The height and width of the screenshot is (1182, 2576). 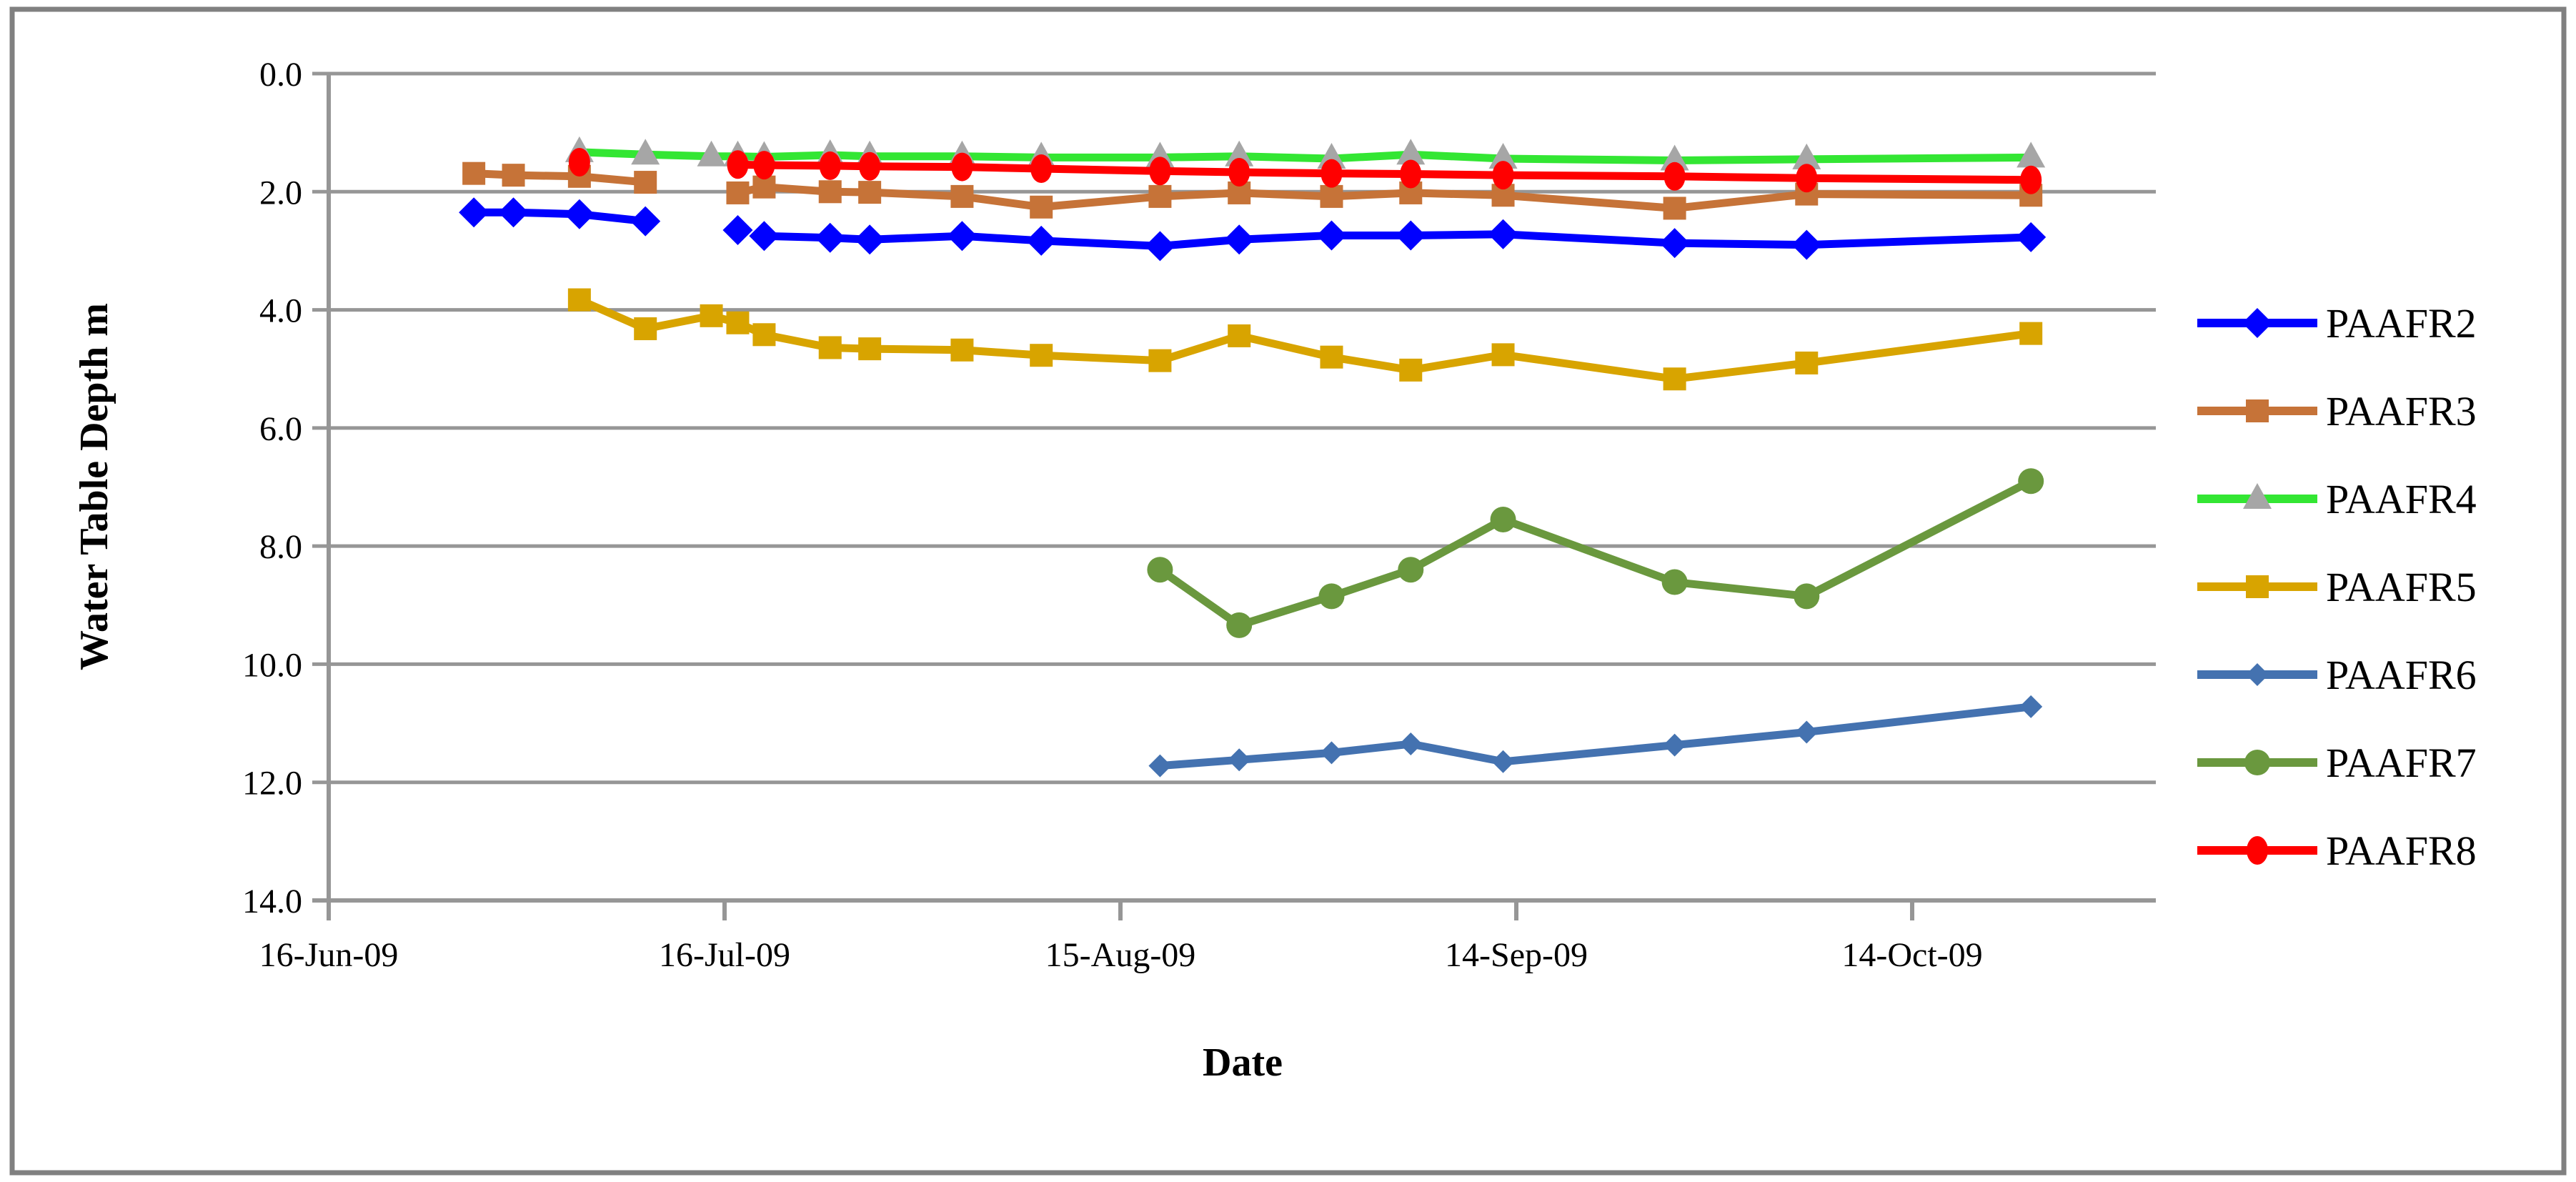 What do you see at coordinates (272, 665) in the screenshot?
I see `y-tick-label: 10.0` at bounding box center [272, 665].